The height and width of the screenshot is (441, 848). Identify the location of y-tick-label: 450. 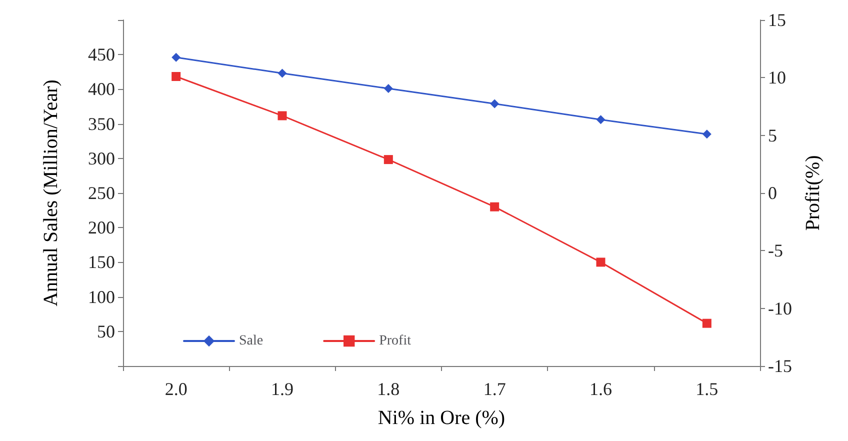
(101, 54).